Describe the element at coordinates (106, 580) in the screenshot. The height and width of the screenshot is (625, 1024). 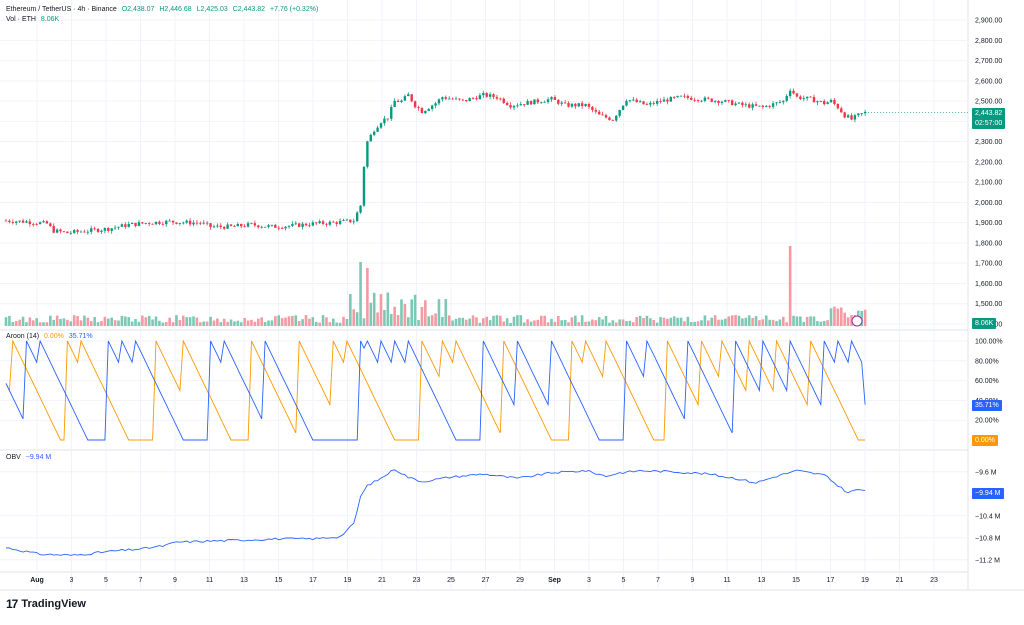
I see `time-tick-label: 5` at that location.